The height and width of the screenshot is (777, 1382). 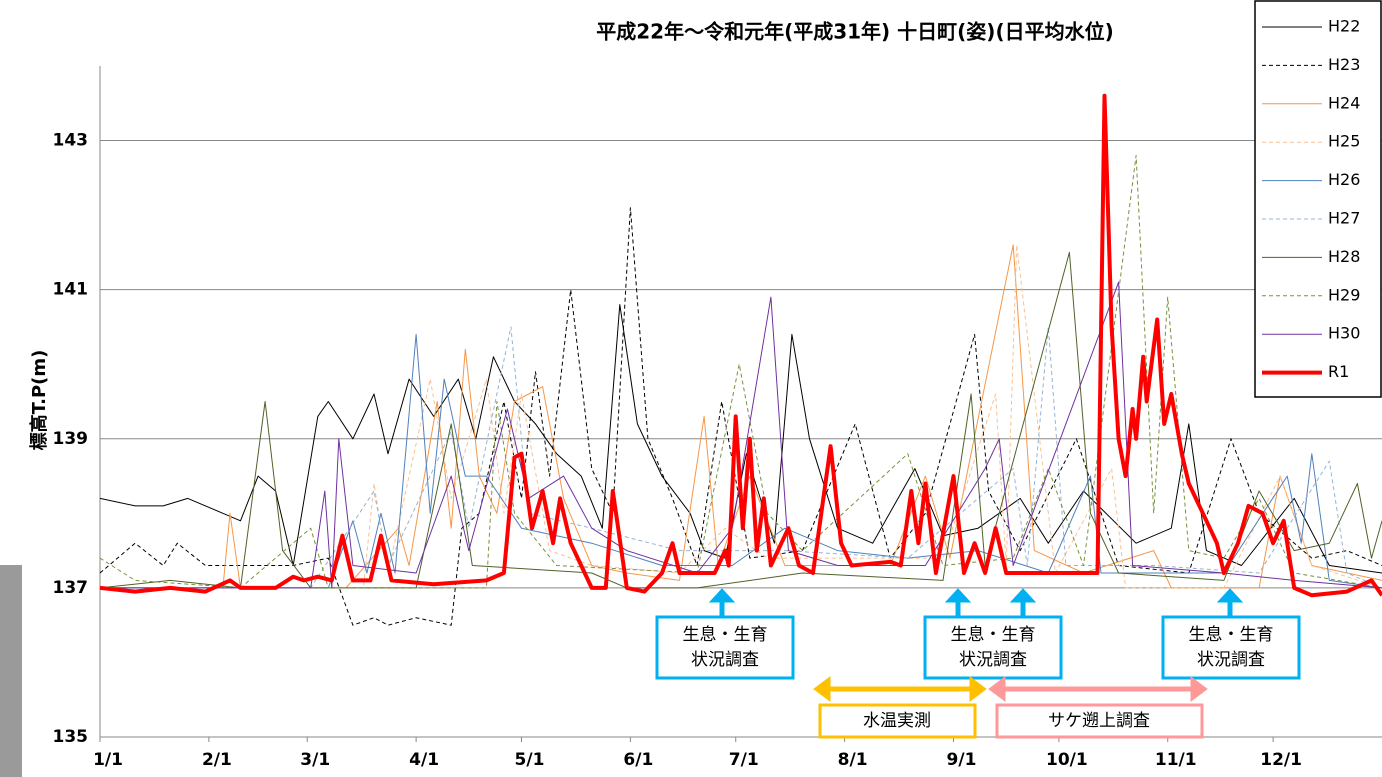 I want to click on x-tick-label: 3/1, so click(x=315, y=760).